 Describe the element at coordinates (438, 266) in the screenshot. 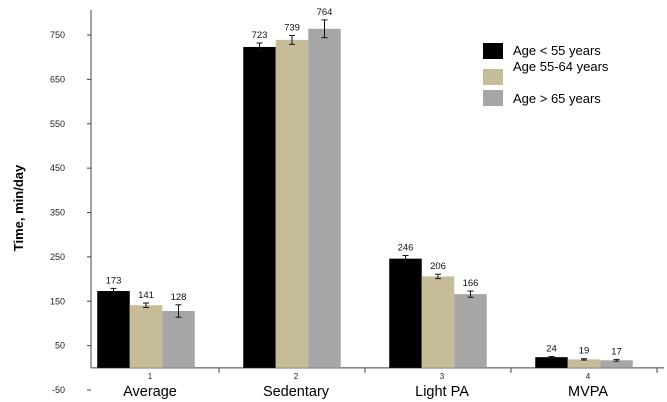

I see `data-label: 206` at that location.